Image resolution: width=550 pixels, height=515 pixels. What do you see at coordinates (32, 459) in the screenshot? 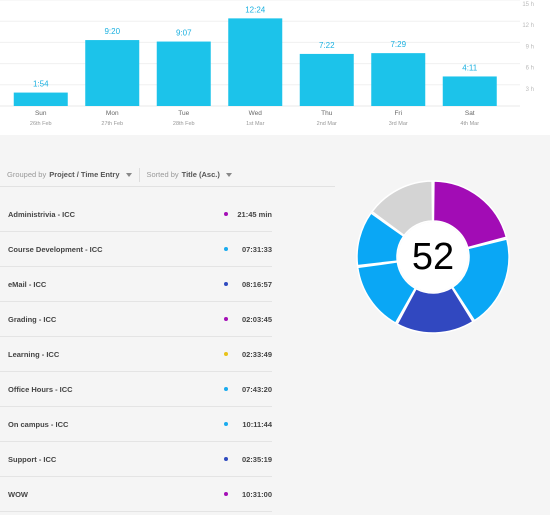
I see `entry-title: Support - ICC` at bounding box center [32, 459].